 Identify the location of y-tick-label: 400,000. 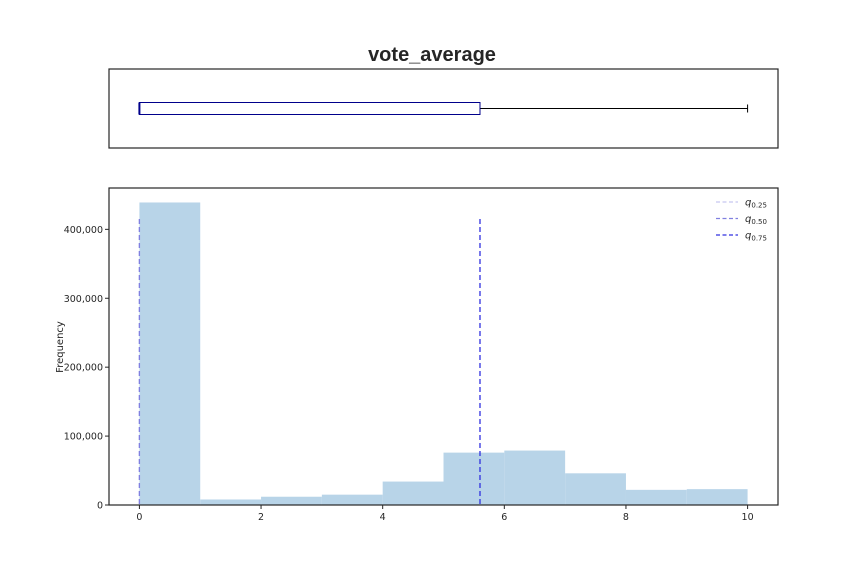
(83, 230).